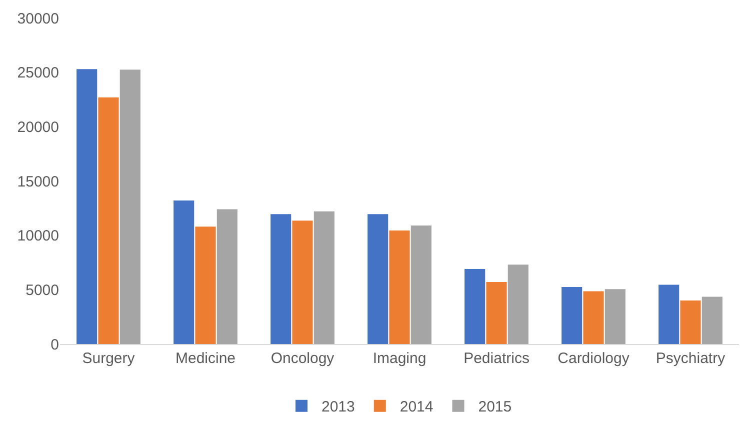 Image resolution: width=744 pixels, height=428 pixels. I want to click on x-tick-label: Medicine, so click(205, 358).